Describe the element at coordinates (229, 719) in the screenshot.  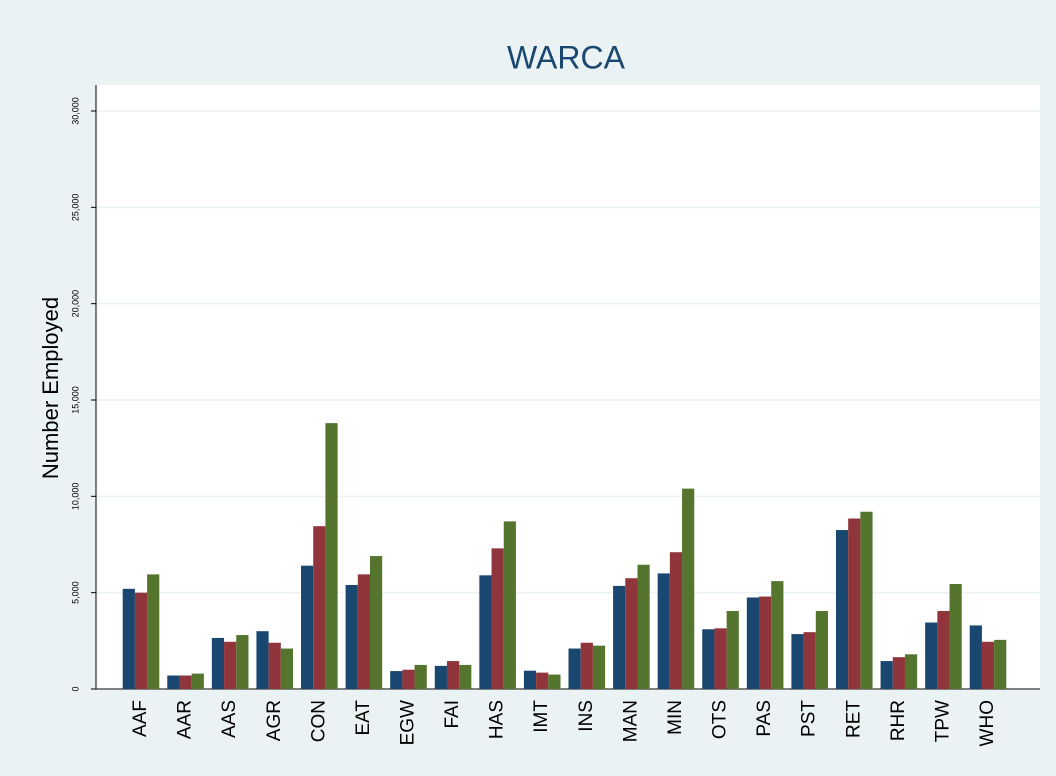
I see `x-tick-label: AAS` at that location.